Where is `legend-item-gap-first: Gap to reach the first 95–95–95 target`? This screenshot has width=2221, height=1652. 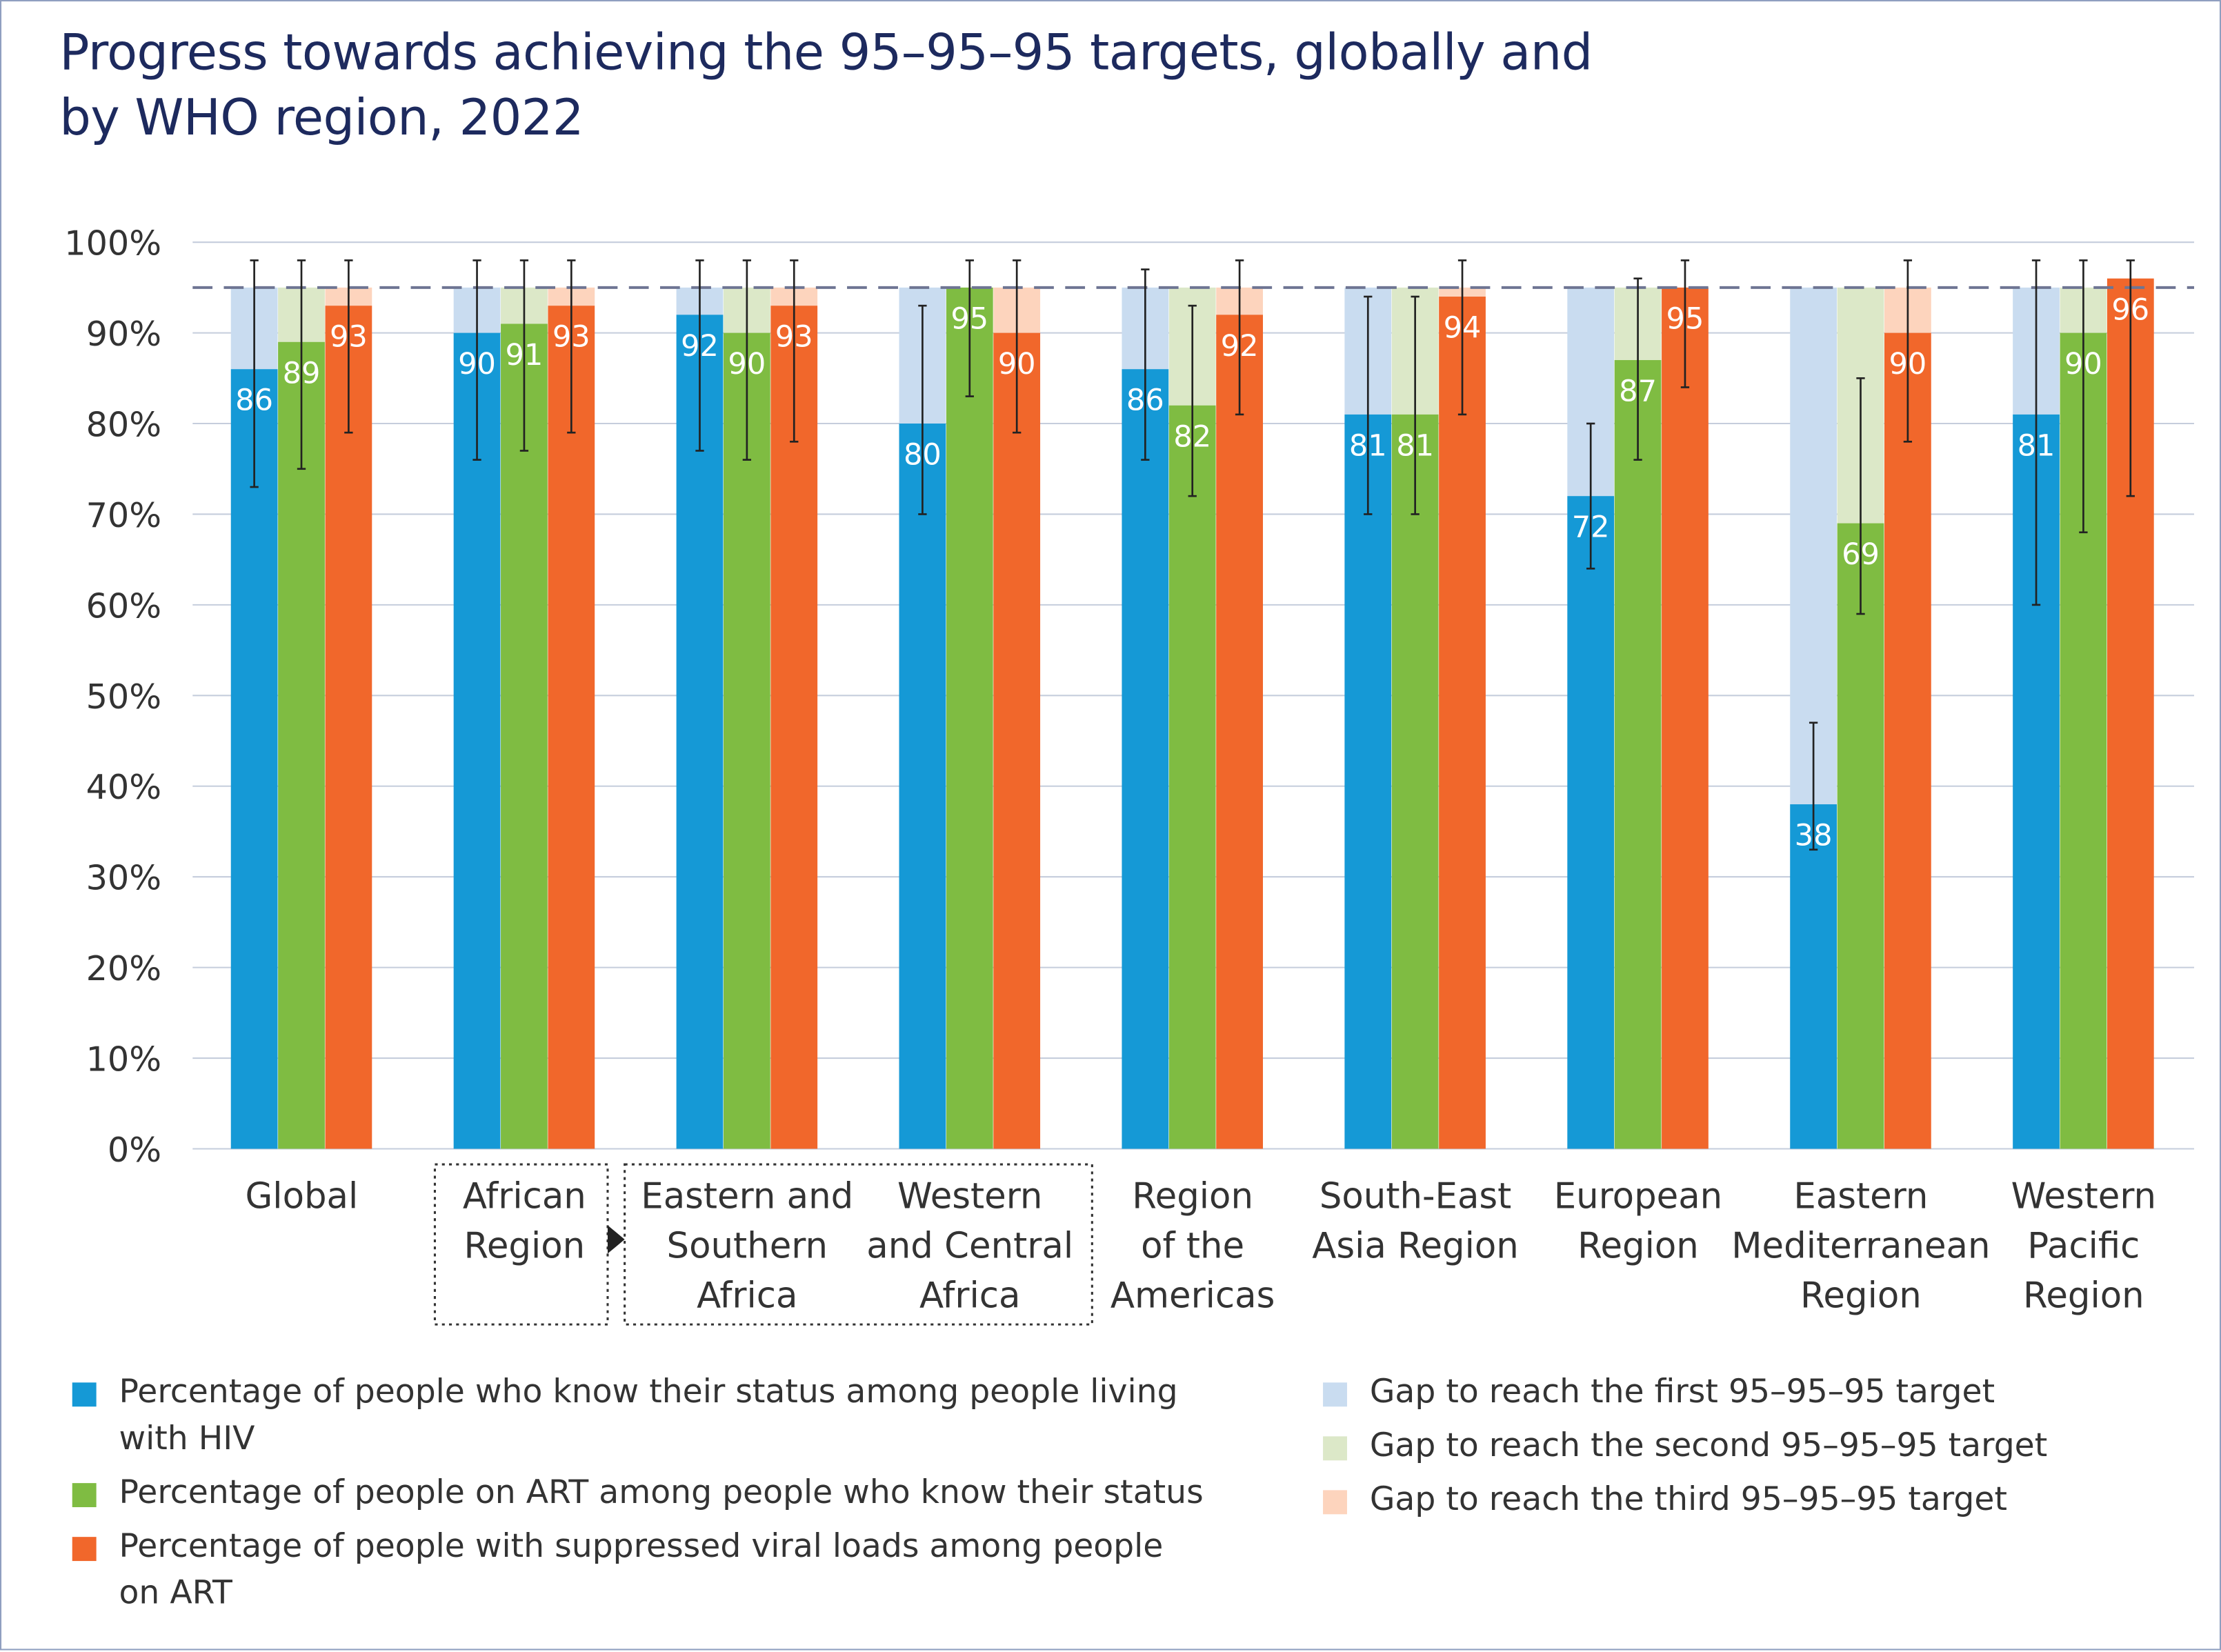 legend-item-gap-first: Gap to reach the first 95–95–95 target is located at coordinates (1748, 1393).